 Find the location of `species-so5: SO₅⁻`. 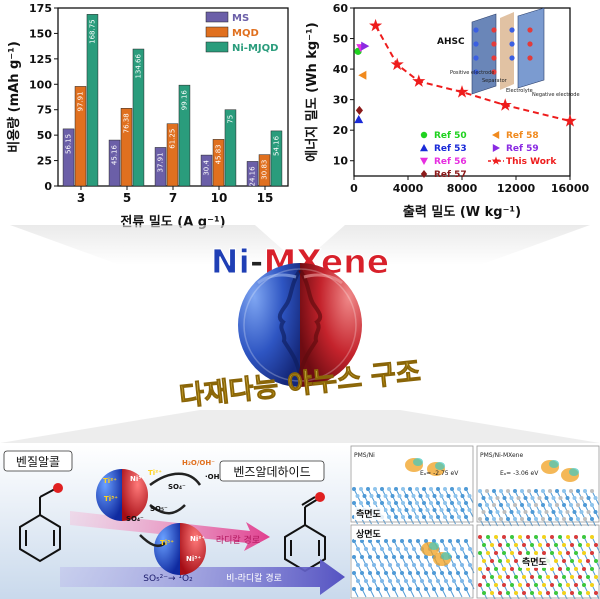

species-so5: SO₅⁻ is located at coordinates (159, 509).